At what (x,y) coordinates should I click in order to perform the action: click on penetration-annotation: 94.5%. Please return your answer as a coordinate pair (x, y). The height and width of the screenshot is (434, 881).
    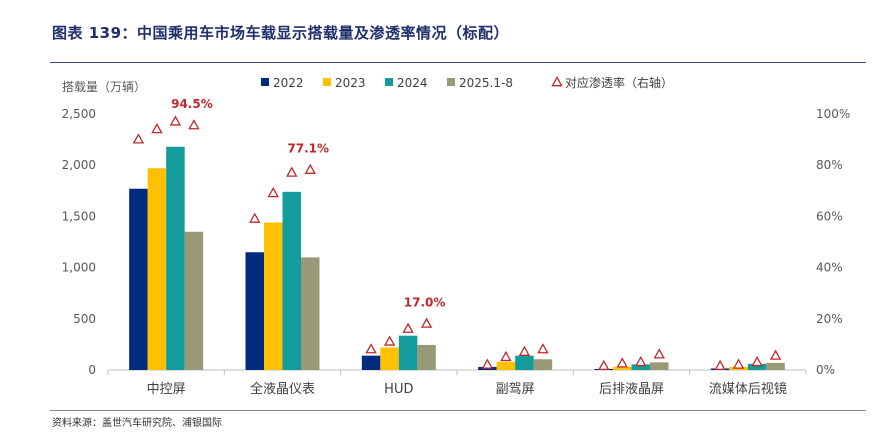
    Looking at the image, I should click on (192, 104).